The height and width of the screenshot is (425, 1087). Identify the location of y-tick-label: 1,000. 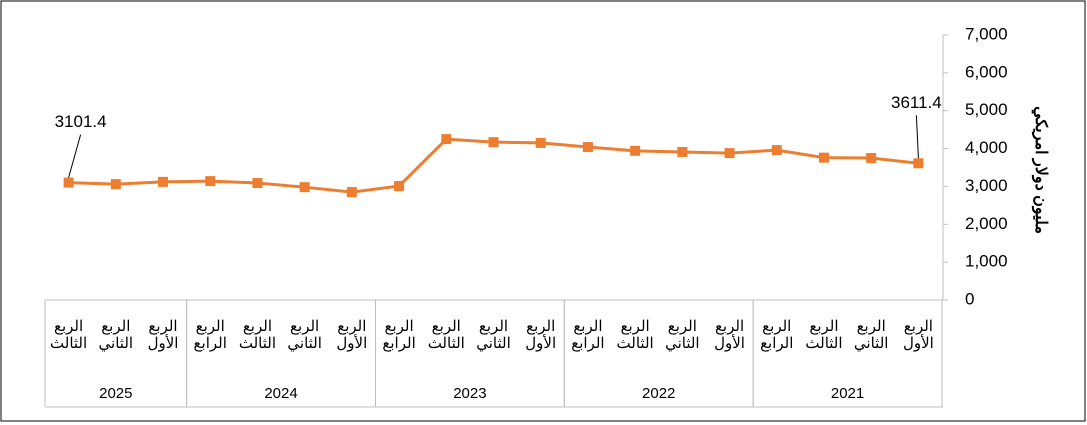
(986, 261).